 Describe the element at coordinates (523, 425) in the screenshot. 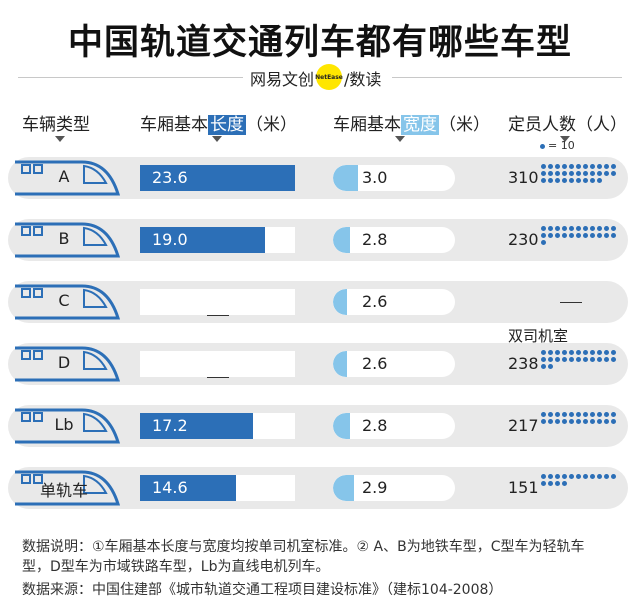

I see `capacity-value: 217` at that location.